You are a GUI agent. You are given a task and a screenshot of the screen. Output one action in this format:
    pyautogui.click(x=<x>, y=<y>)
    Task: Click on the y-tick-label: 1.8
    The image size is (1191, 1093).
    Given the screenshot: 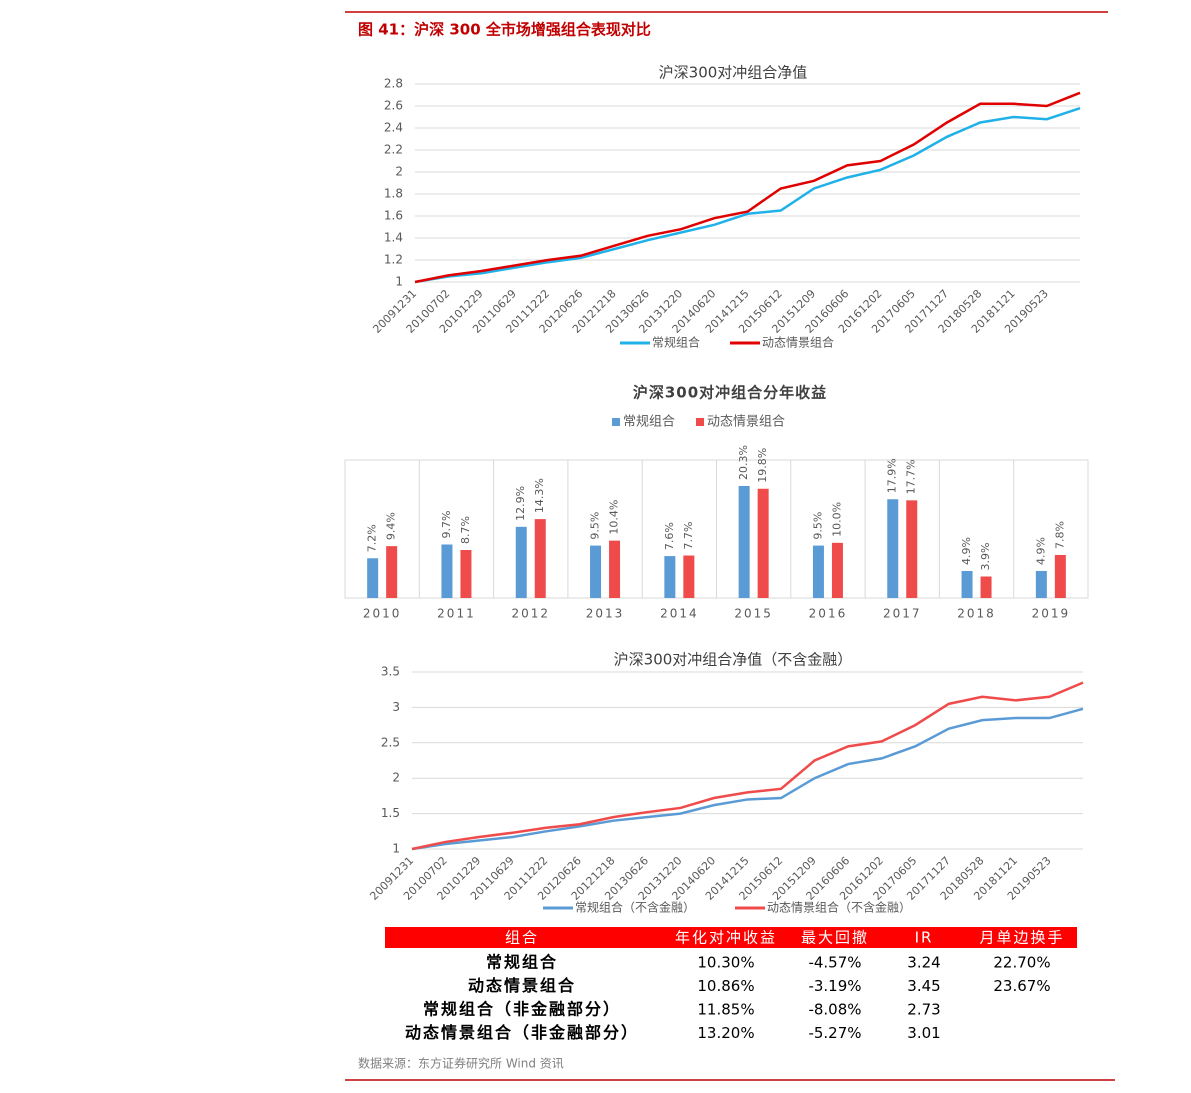 What is the action you would take?
    pyautogui.click(x=393, y=194)
    